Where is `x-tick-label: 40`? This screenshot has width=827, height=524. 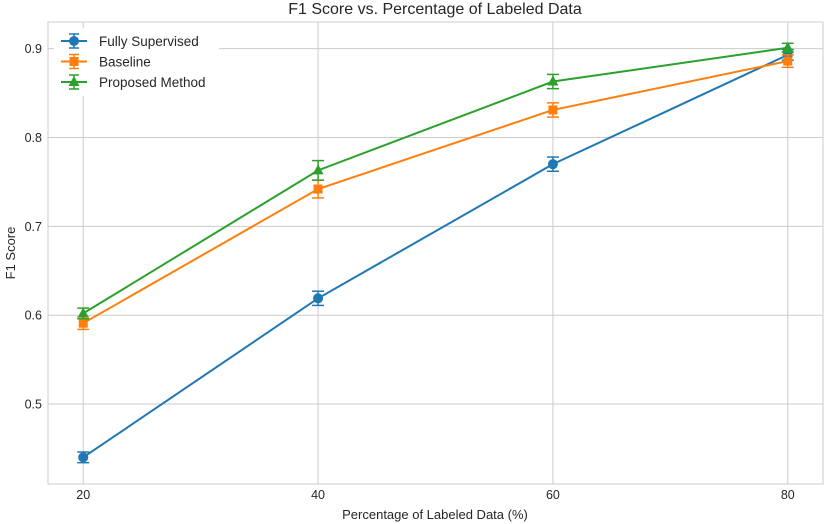 x-tick-label: 40 is located at coordinates (318, 495).